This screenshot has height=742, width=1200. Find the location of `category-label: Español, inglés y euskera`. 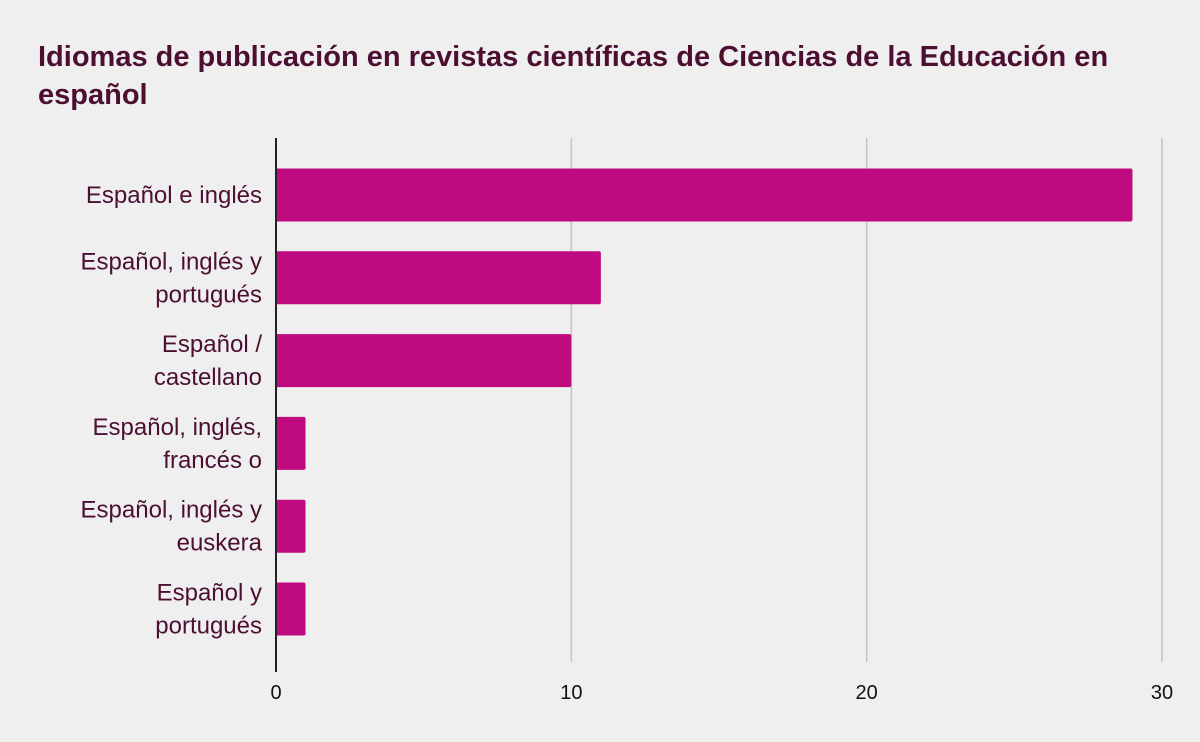

category-label: Español, inglés y euskera is located at coordinates (172, 527).